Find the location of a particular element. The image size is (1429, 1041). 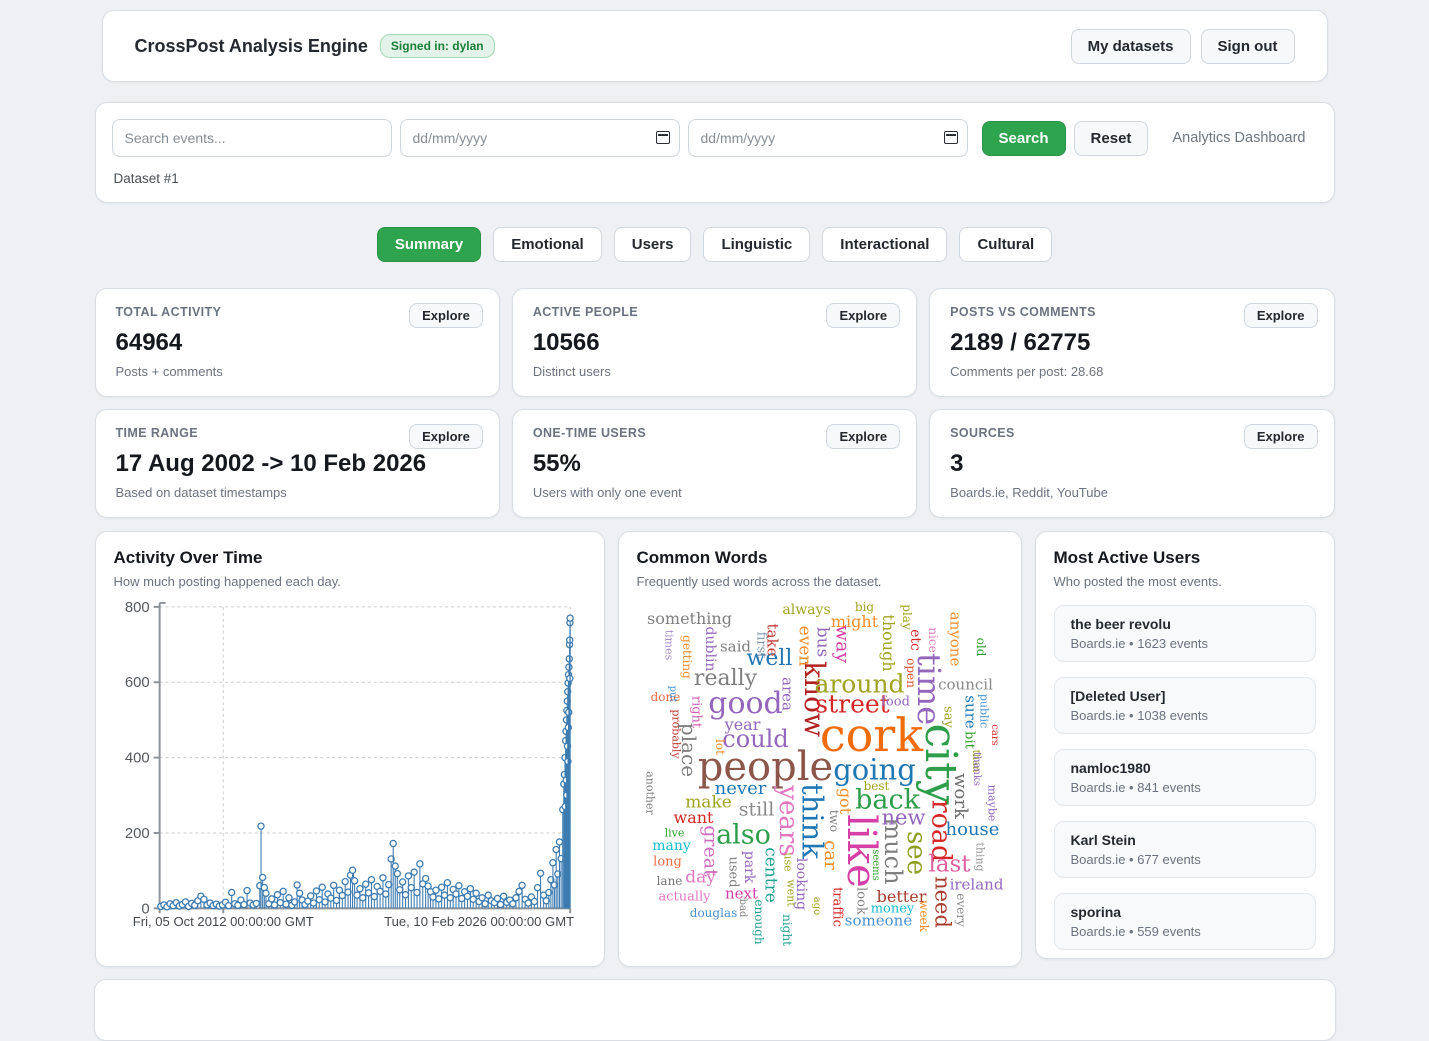

activity-title: Activity Over Time is located at coordinates (188, 557).